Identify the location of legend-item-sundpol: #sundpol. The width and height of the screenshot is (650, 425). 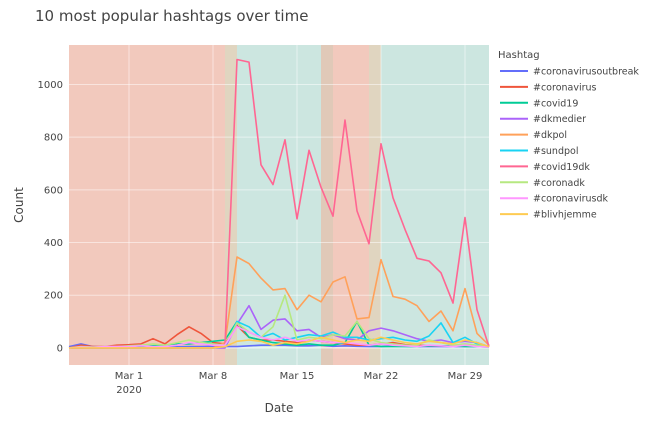
(539, 151).